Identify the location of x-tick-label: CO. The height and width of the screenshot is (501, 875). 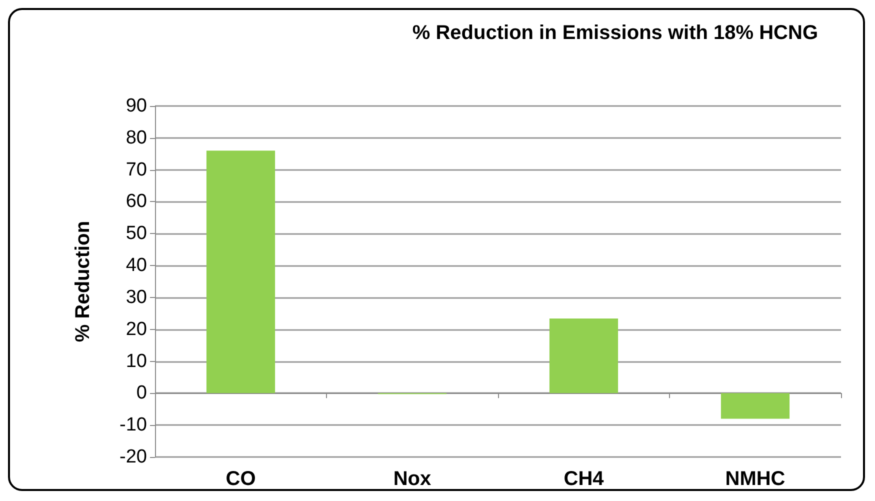
(241, 479).